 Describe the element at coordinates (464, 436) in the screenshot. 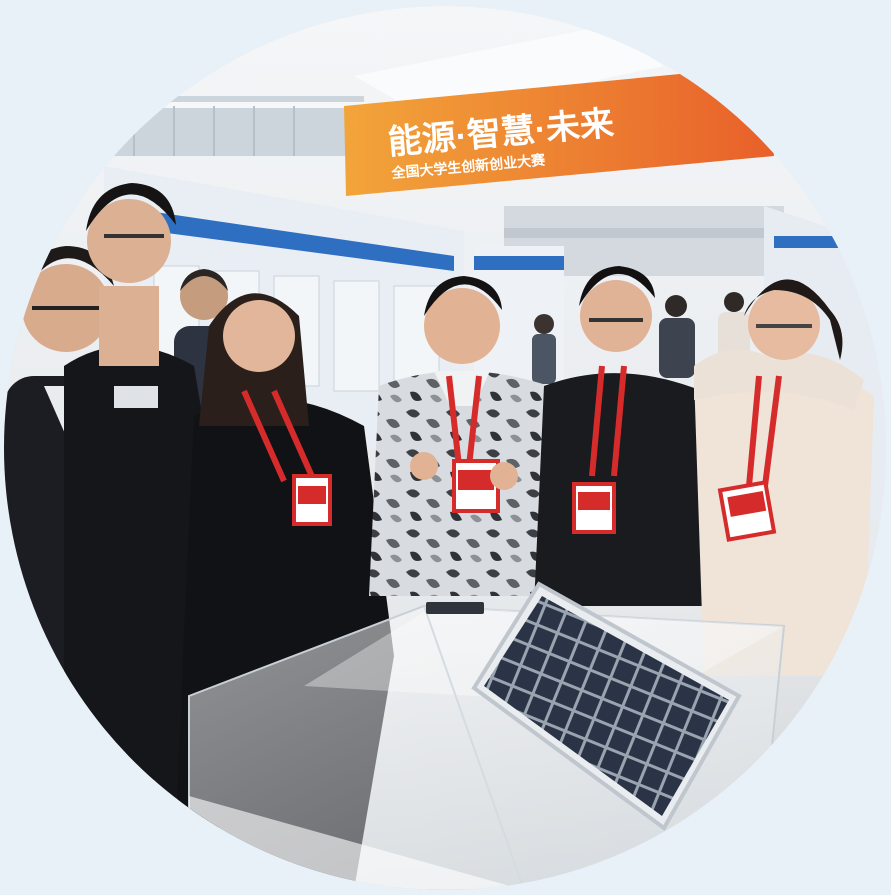

I see `student-presenter-camo` at that location.